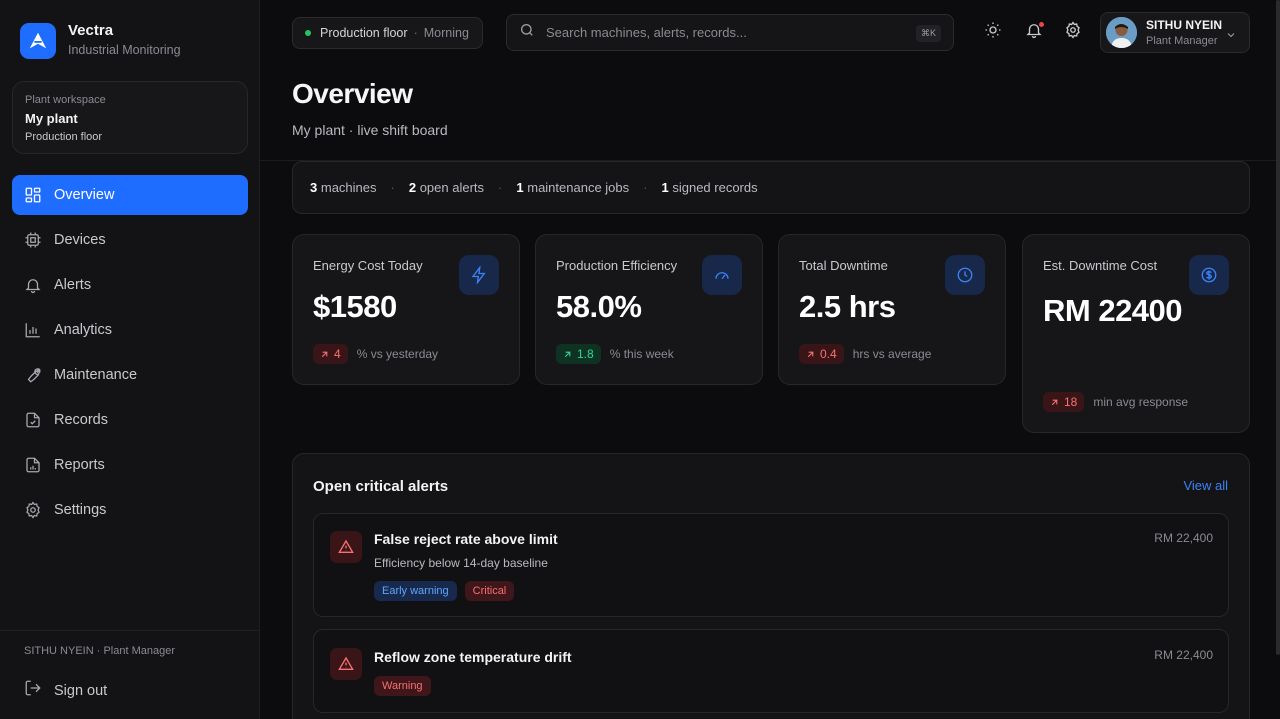  I want to click on sidebar-item-label: Records, so click(81, 420).